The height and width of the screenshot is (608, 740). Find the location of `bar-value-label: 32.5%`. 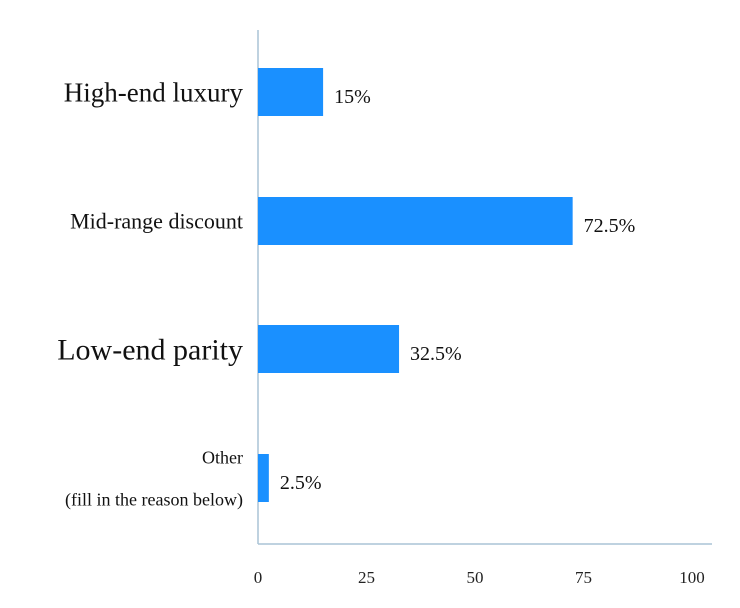

bar-value-label: 32.5% is located at coordinates (436, 354).